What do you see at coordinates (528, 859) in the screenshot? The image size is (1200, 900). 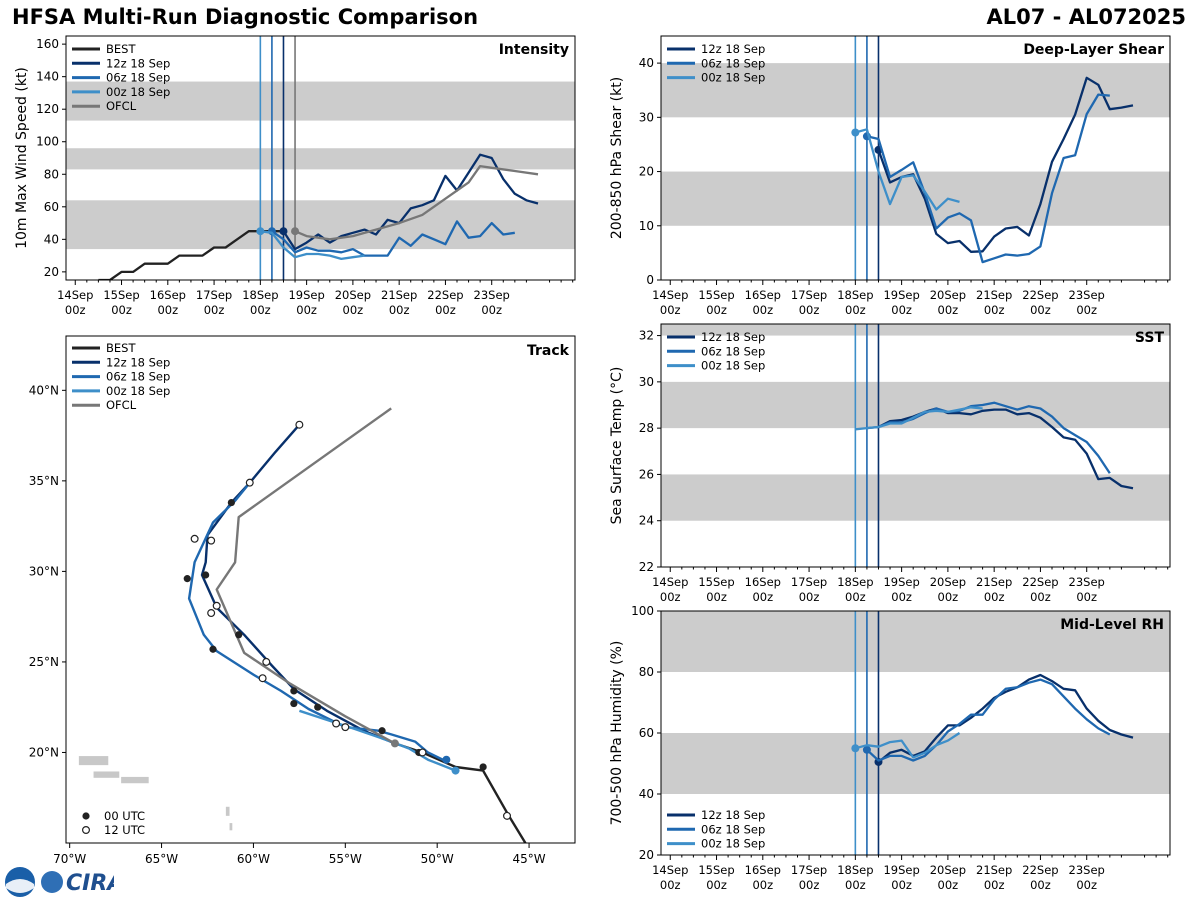 I see `x-tick-label: 45°W` at bounding box center [528, 859].